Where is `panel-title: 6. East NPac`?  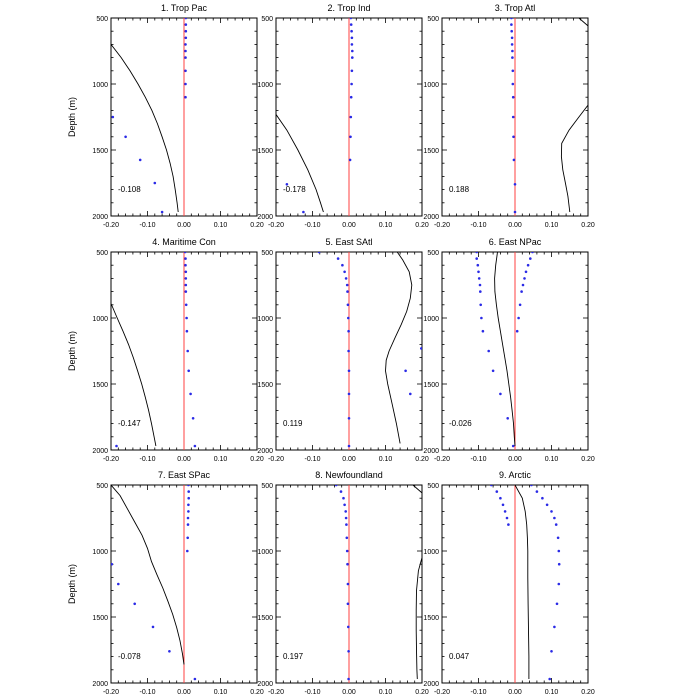
panel-title: 6. East NPac is located at coordinates (515, 242).